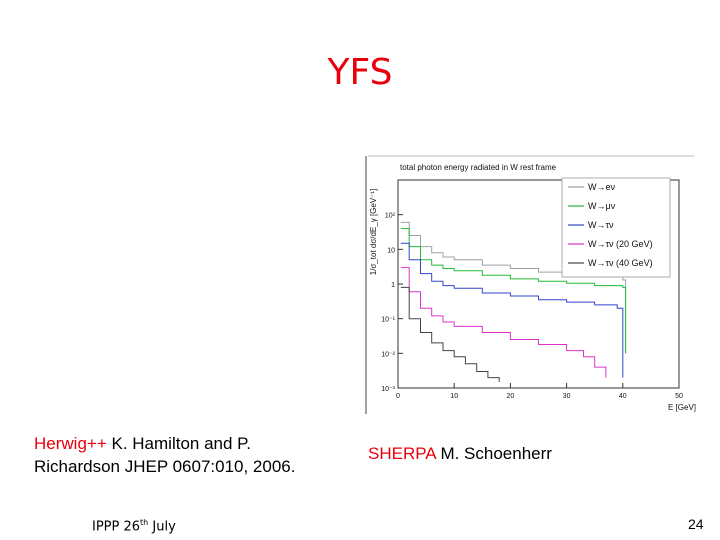  Describe the element at coordinates (620, 263) in the screenshot. I see `legend-label: W→τν (40 GeV)` at that location.